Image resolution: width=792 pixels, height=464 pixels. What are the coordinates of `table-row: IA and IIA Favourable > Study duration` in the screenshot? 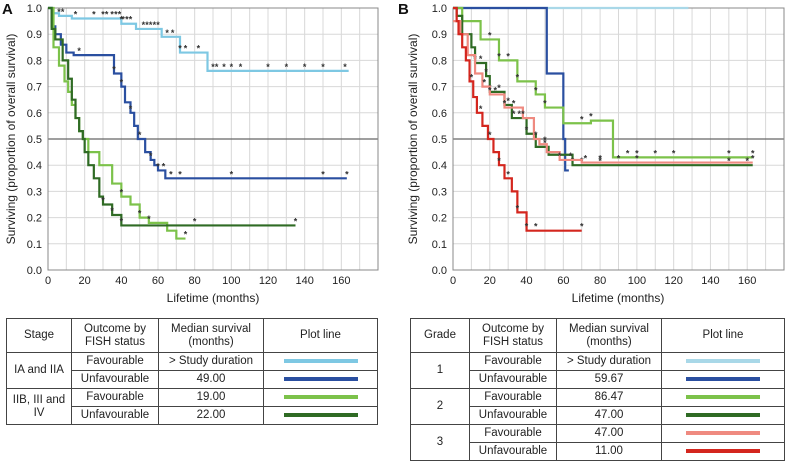 It's located at (192, 370).